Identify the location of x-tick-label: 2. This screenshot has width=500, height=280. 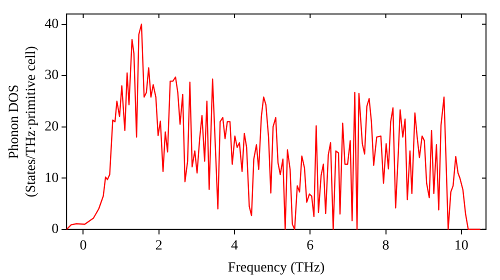
(158, 246).